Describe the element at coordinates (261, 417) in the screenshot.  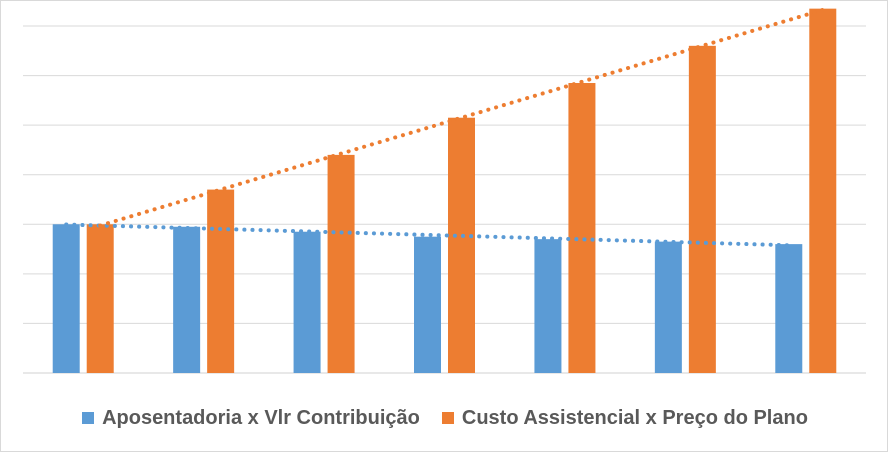
I see `legend-label-series-1: Aposentadoria x Vlr Contribuição` at that location.